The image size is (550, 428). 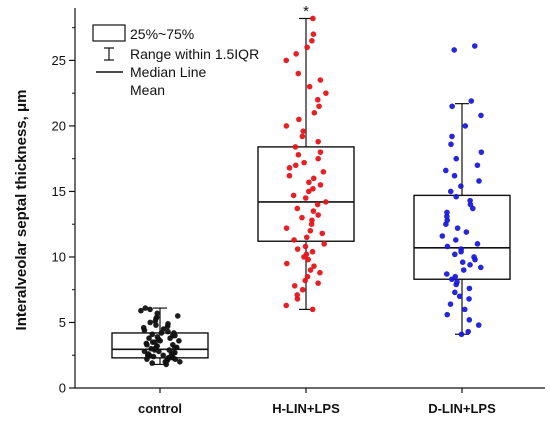 I want to click on significance-asterisk: *, so click(x=306, y=11).